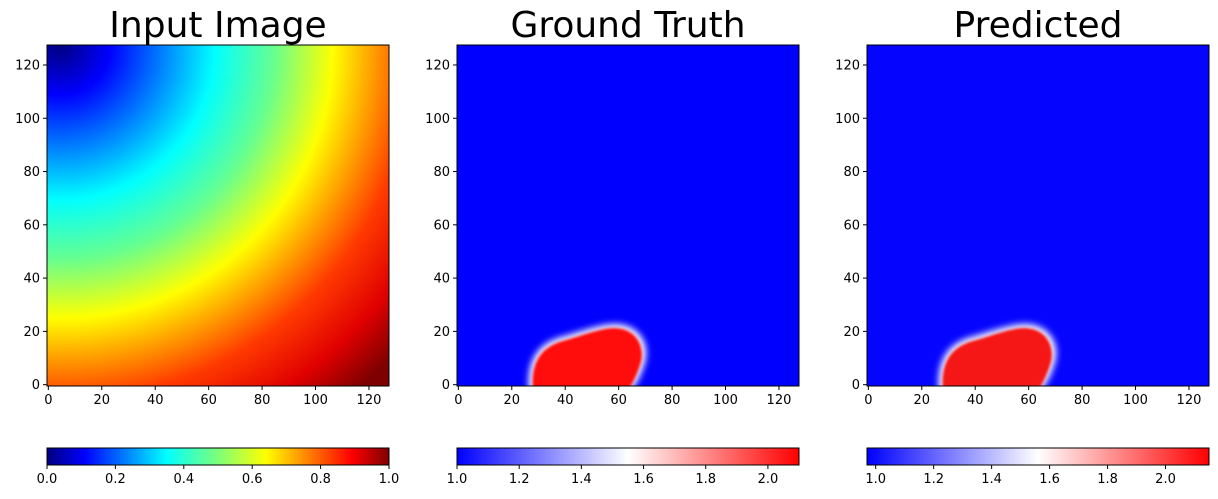 Image resolution: width=1218 pixels, height=499 pixels. What do you see at coordinates (218, 467) in the screenshot?
I see `colorbar: 0.0 0.2 0.4 0.6 0.8 1.0` at bounding box center [218, 467].